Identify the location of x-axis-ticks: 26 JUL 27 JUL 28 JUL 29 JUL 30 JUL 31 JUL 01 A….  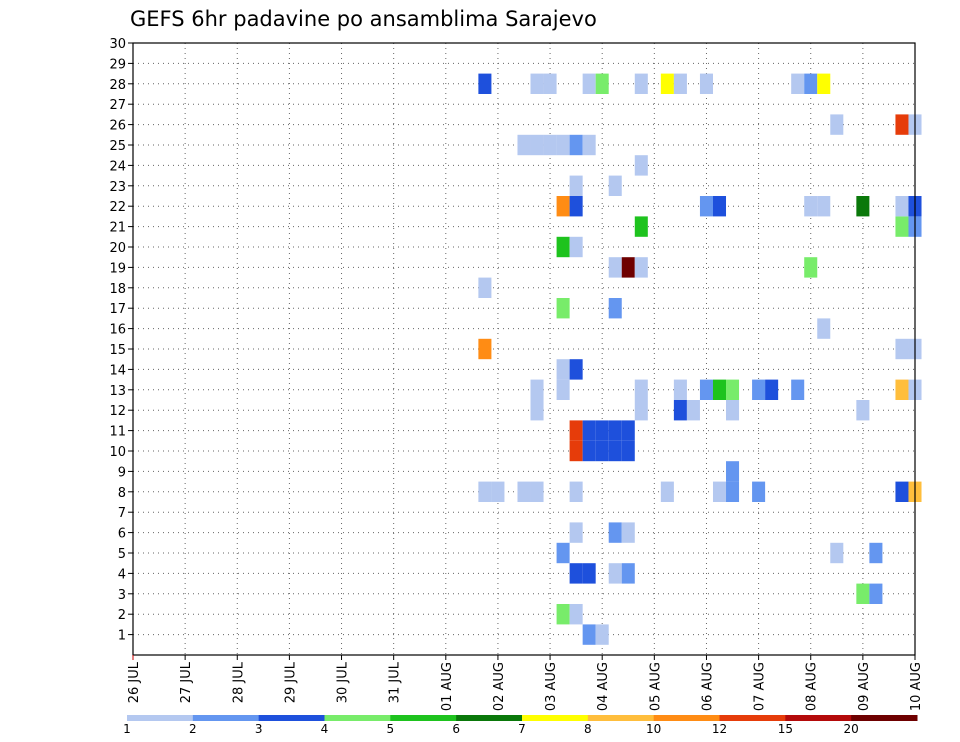
(525, 683).